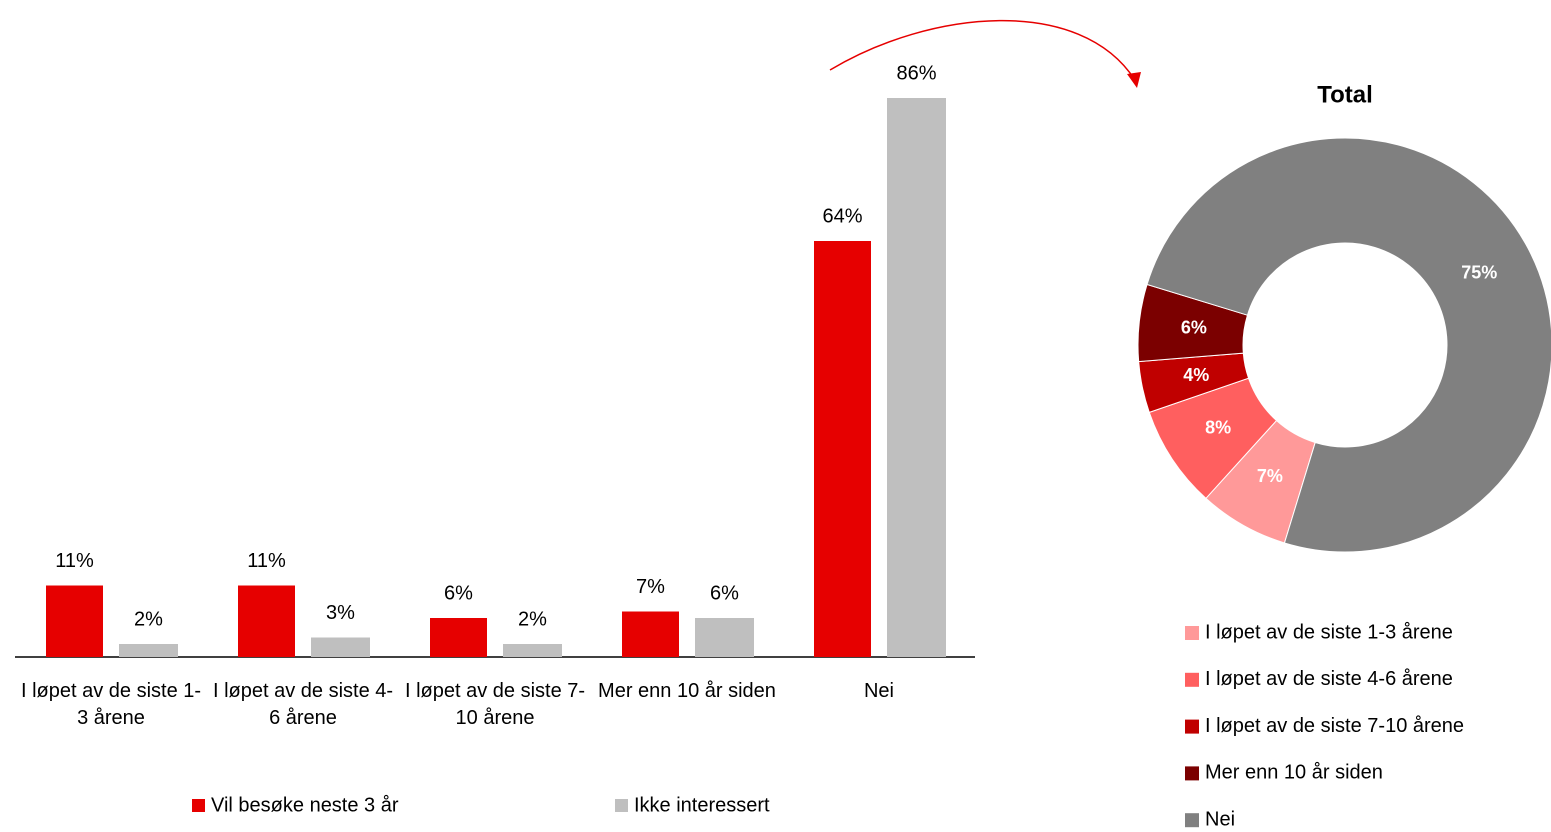 This screenshot has width=1551, height=832. Describe the element at coordinates (1329, 632) in the screenshot. I see `legend-label: I løpet av de siste 1-3 årene` at that location.